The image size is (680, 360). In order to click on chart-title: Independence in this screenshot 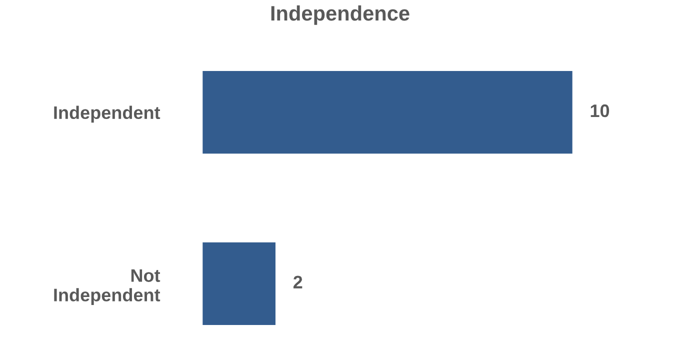, I will do `click(340, 15)`.